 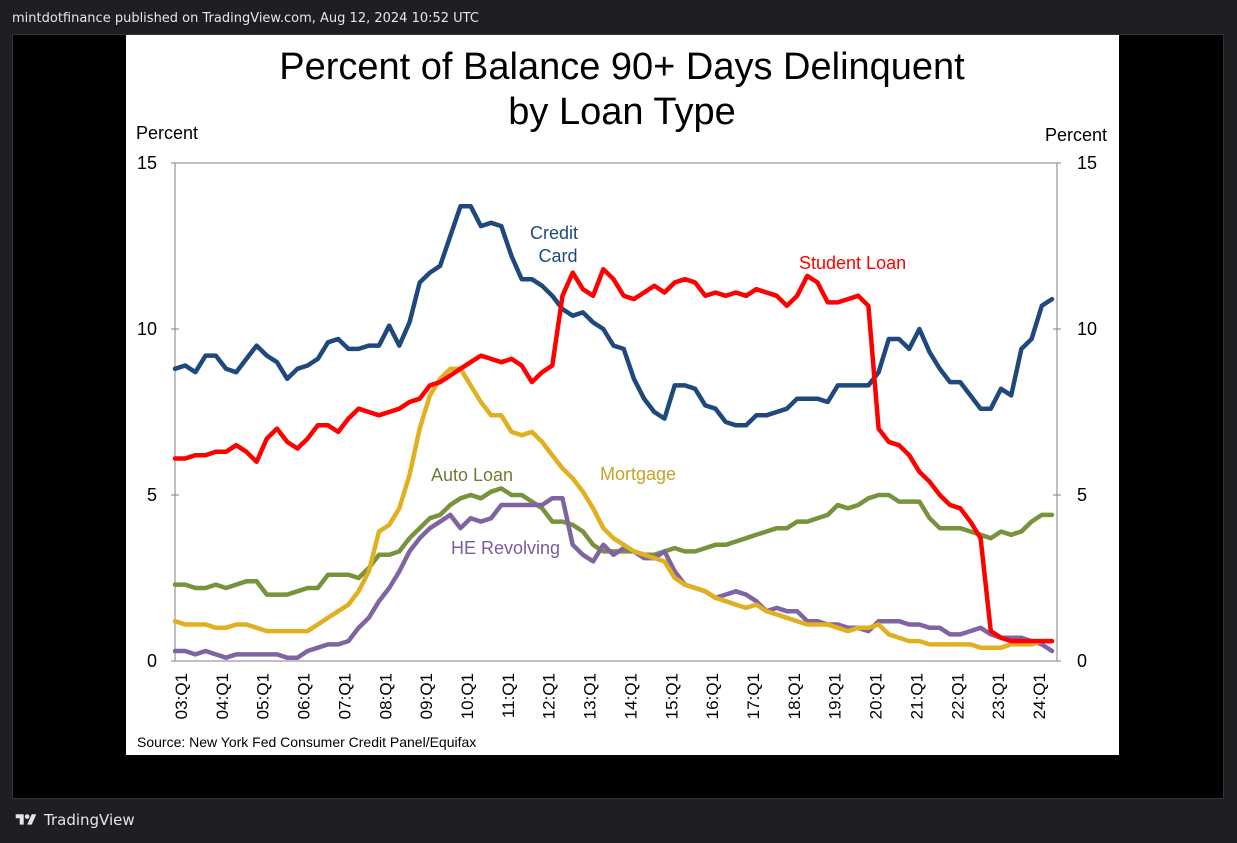 I want to click on x-tick-label: 08:Q1, so click(x=385, y=696).